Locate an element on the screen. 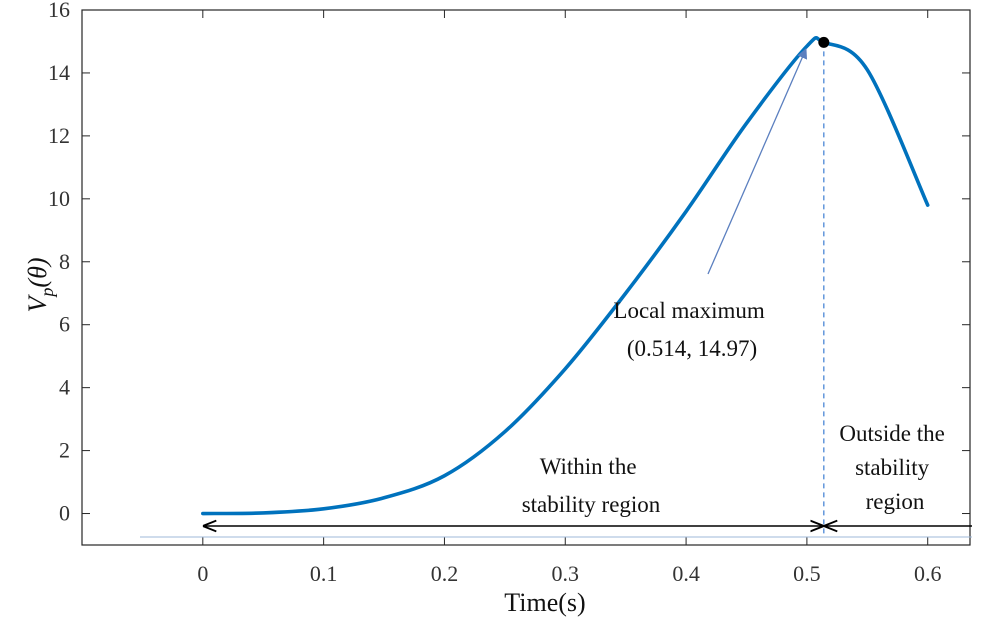  annotation-outside-line-1: Outside the is located at coordinates (891, 433).